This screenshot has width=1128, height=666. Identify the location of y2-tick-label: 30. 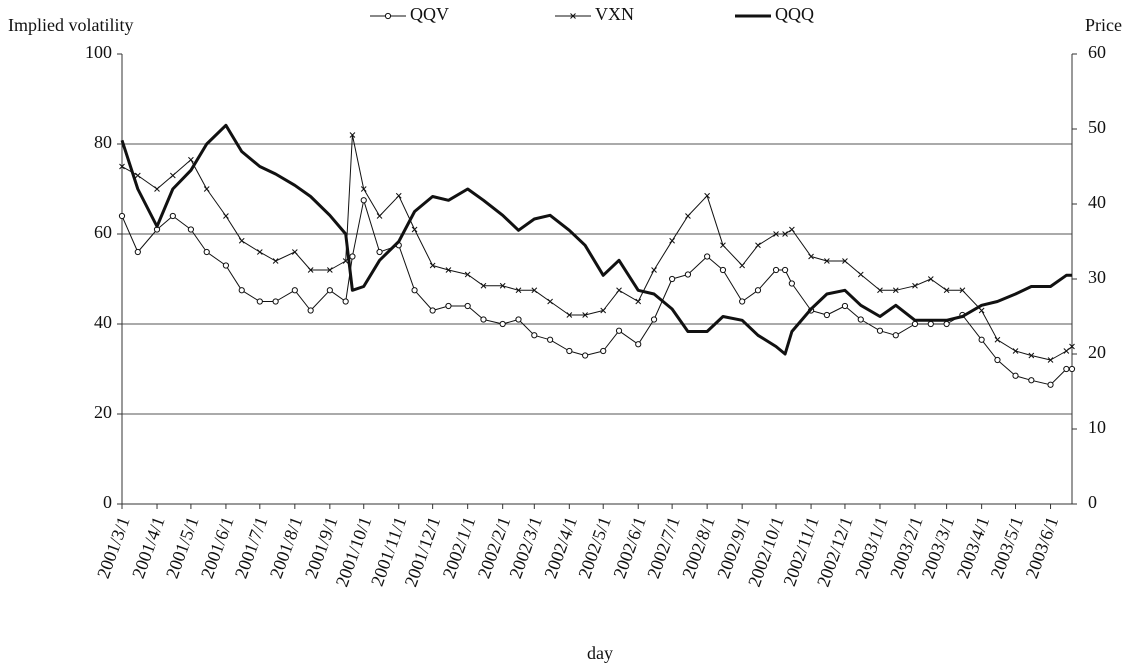
(1097, 277).